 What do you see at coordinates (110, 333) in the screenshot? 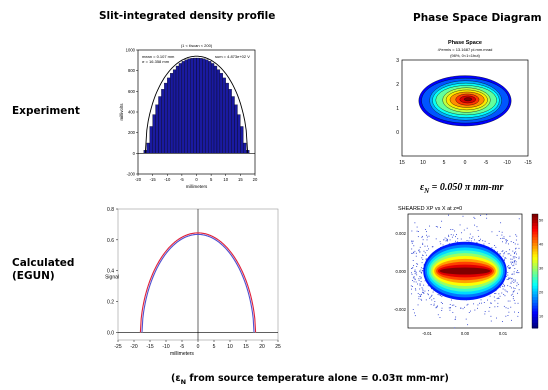
I see `y-tick-label: 0.0` at bounding box center [110, 333].